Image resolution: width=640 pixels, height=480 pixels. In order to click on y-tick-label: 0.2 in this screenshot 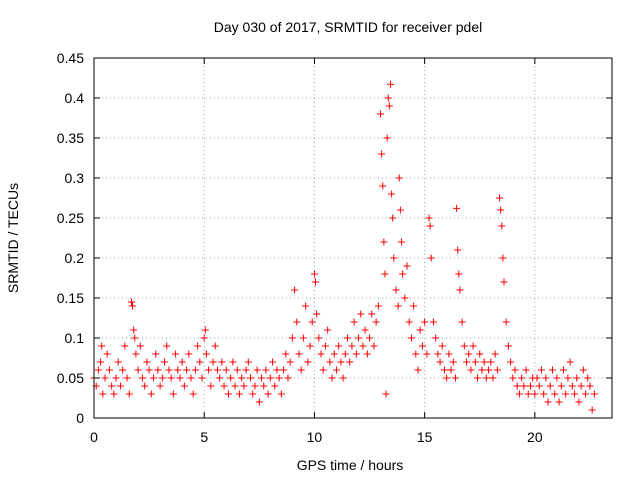, I will do `click(75, 258)`.